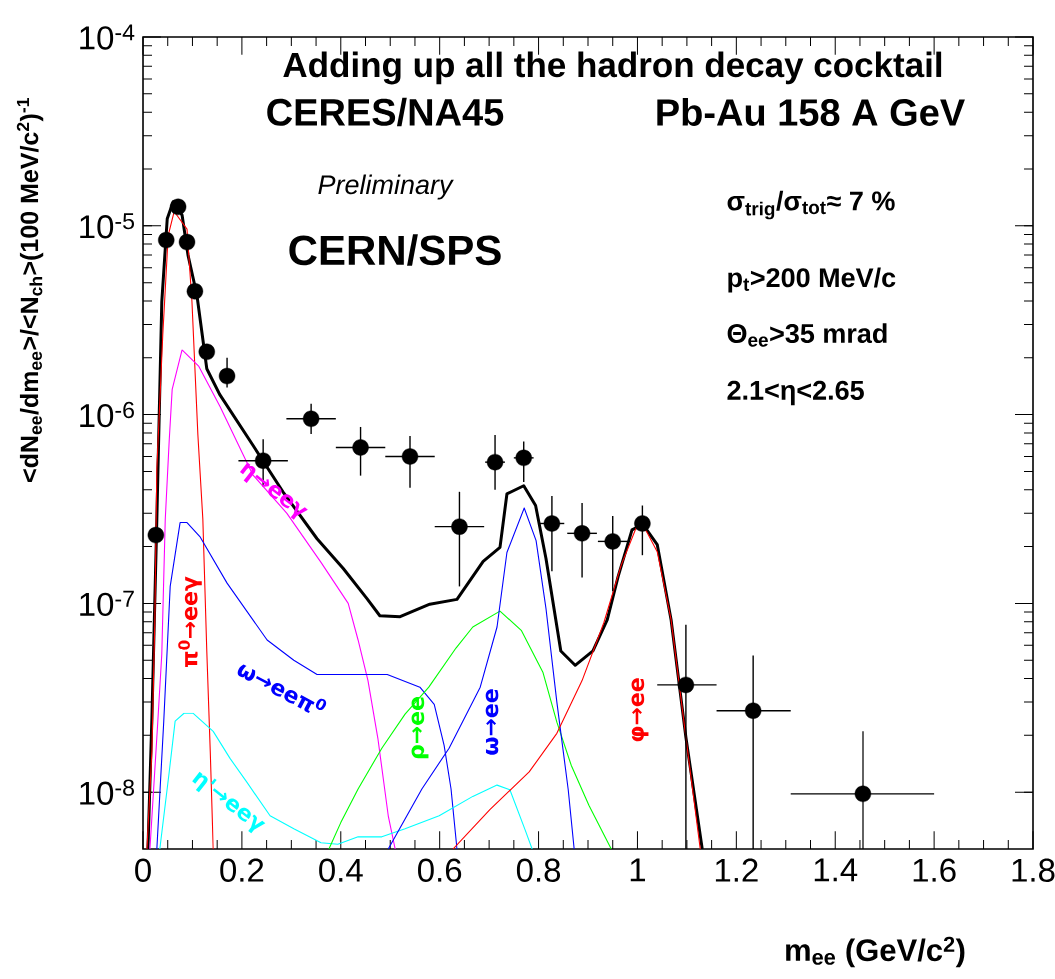 Image resolution: width=1055 pixels, height=979 pixels. What do you see at coordinates (795, 393) in the screenshot?
I see `annotation: 2.1<η<2.65` at bounding box center [795, 393].